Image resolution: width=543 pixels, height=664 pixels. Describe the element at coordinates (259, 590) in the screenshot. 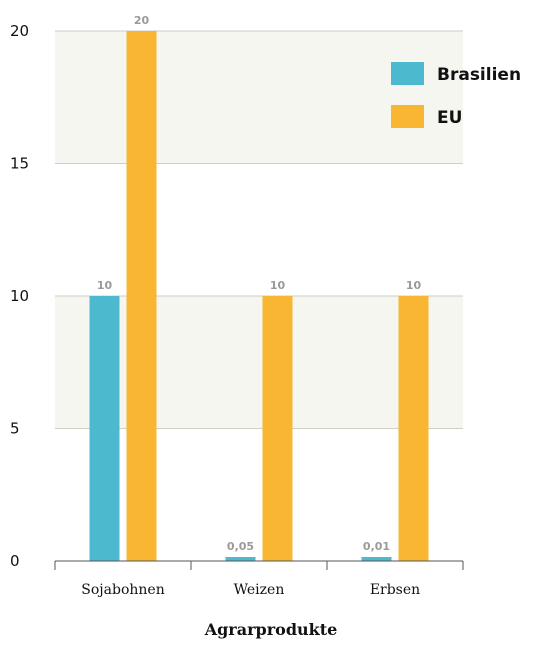

I see `x-tick-label: Weizen` at that location.